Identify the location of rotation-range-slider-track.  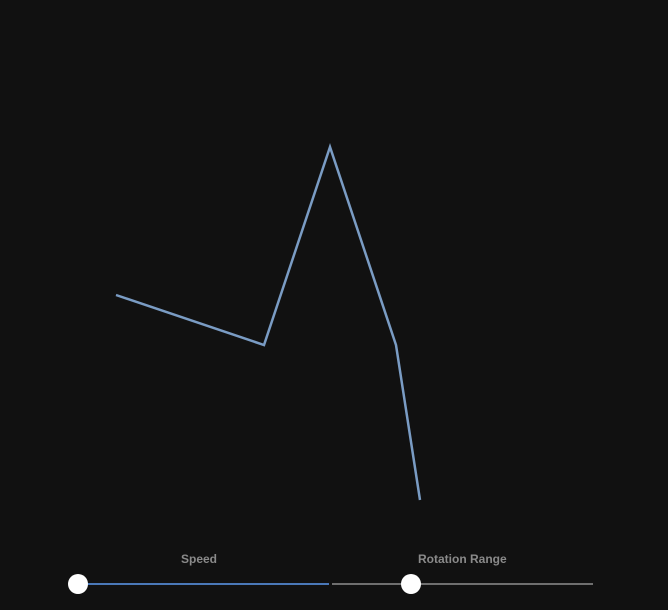
(462, 584).